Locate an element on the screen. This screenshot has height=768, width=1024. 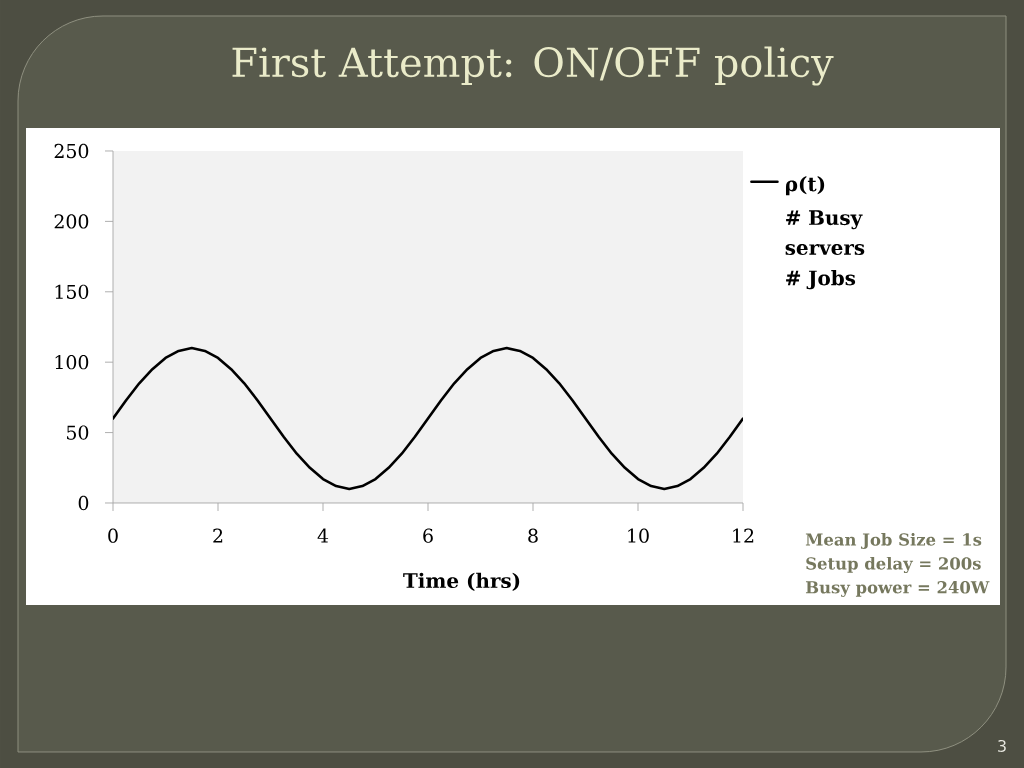
chart-title: First Attempt: ON/OFF policy is located at coordinates (533, 66).